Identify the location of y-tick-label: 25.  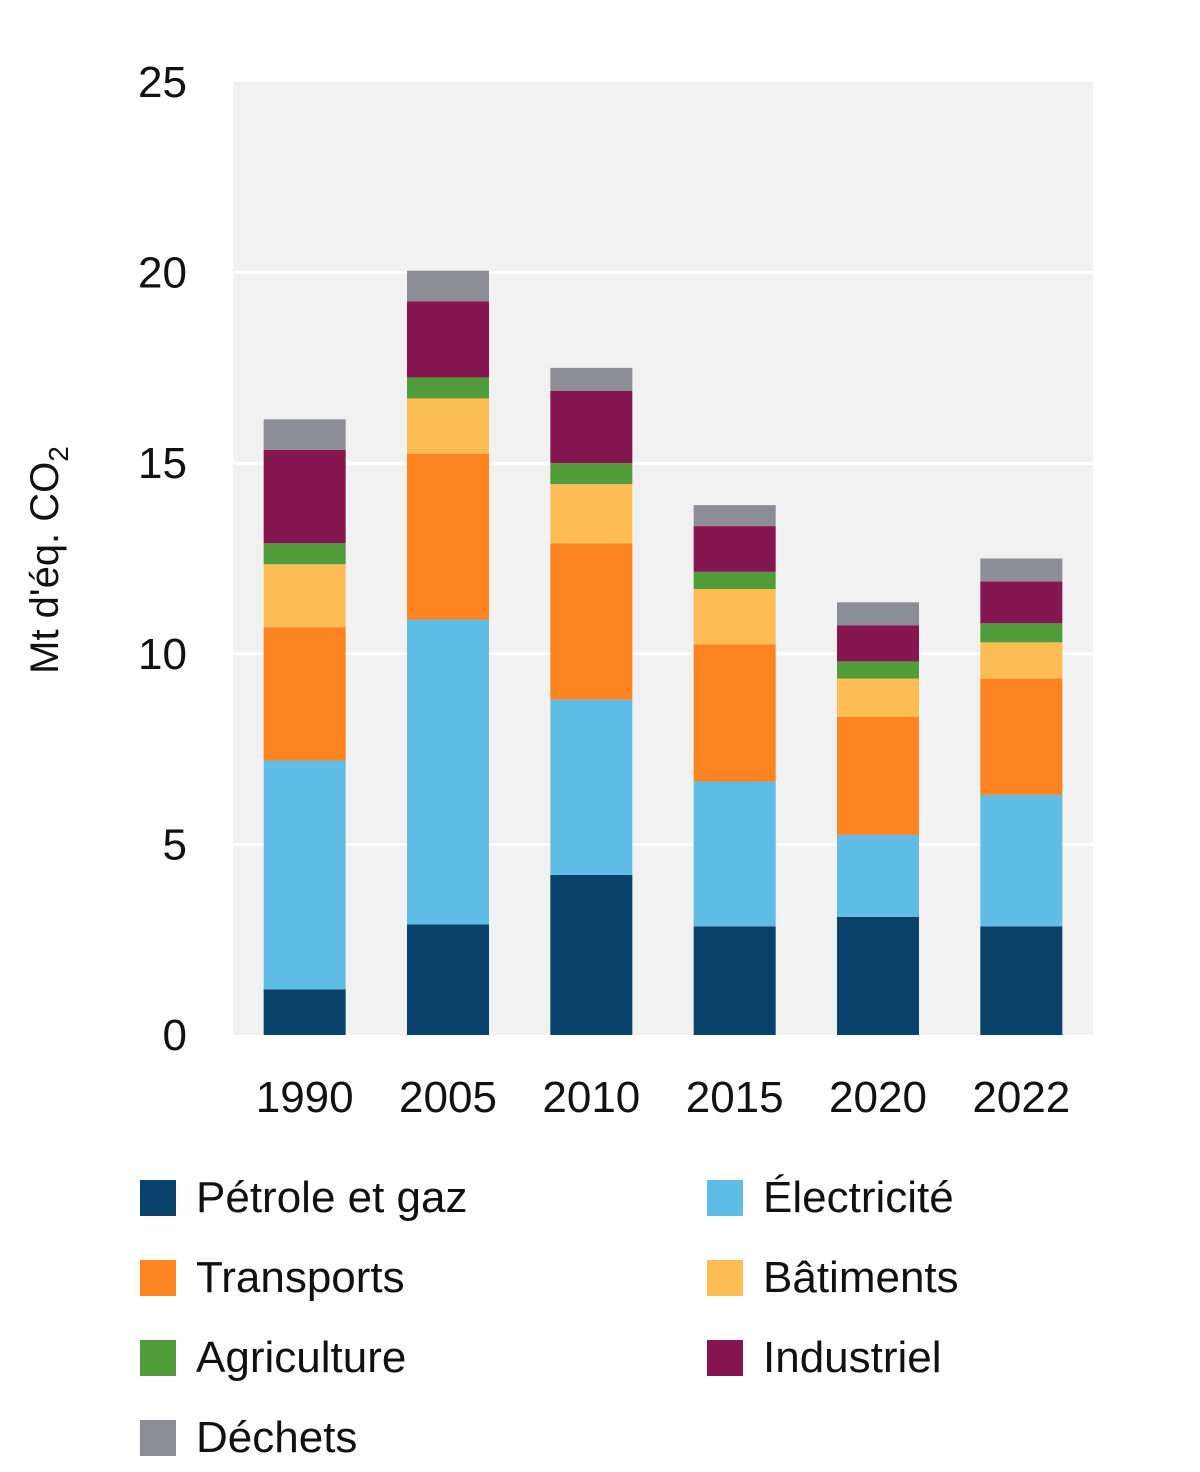
(162, 82).